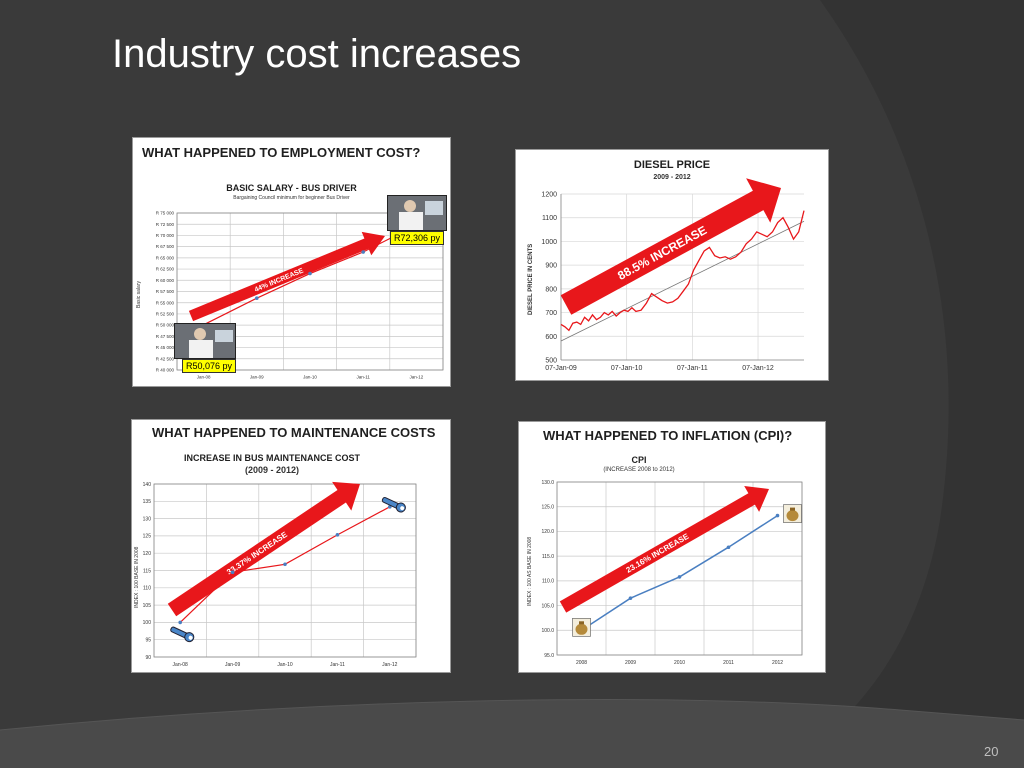 The width and height of the screenshot is (1024, 768). What do you see at coordinates (551, 289) in the screenshot?
I see `y-tick-label: 800` at bounding box center [551, 289].